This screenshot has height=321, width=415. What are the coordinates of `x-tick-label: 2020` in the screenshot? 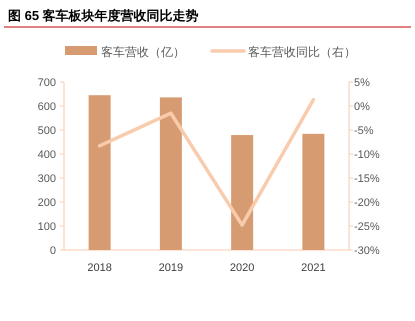 It's located at (242, 268).